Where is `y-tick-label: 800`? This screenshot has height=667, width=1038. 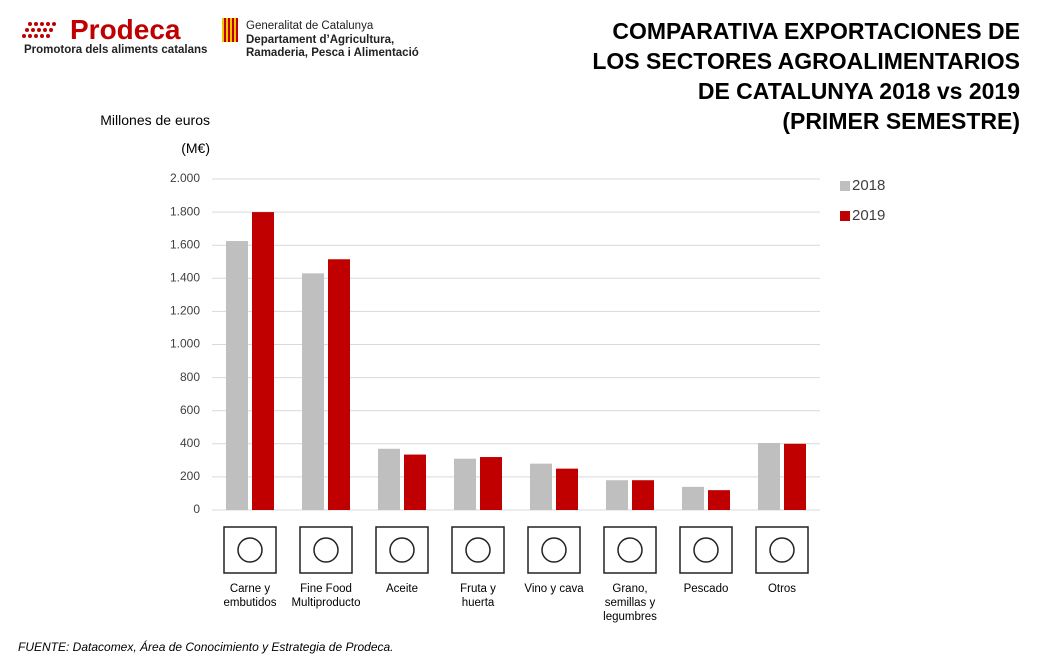
y-tick-label: 800 is located at coordinates (190, 377).